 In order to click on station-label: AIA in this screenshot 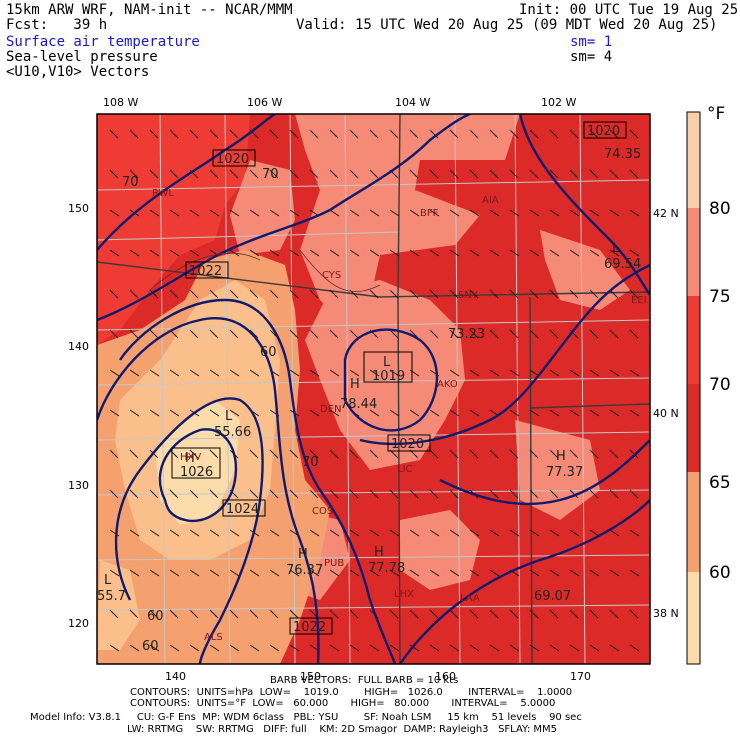, I will do `click(490, 200)`.